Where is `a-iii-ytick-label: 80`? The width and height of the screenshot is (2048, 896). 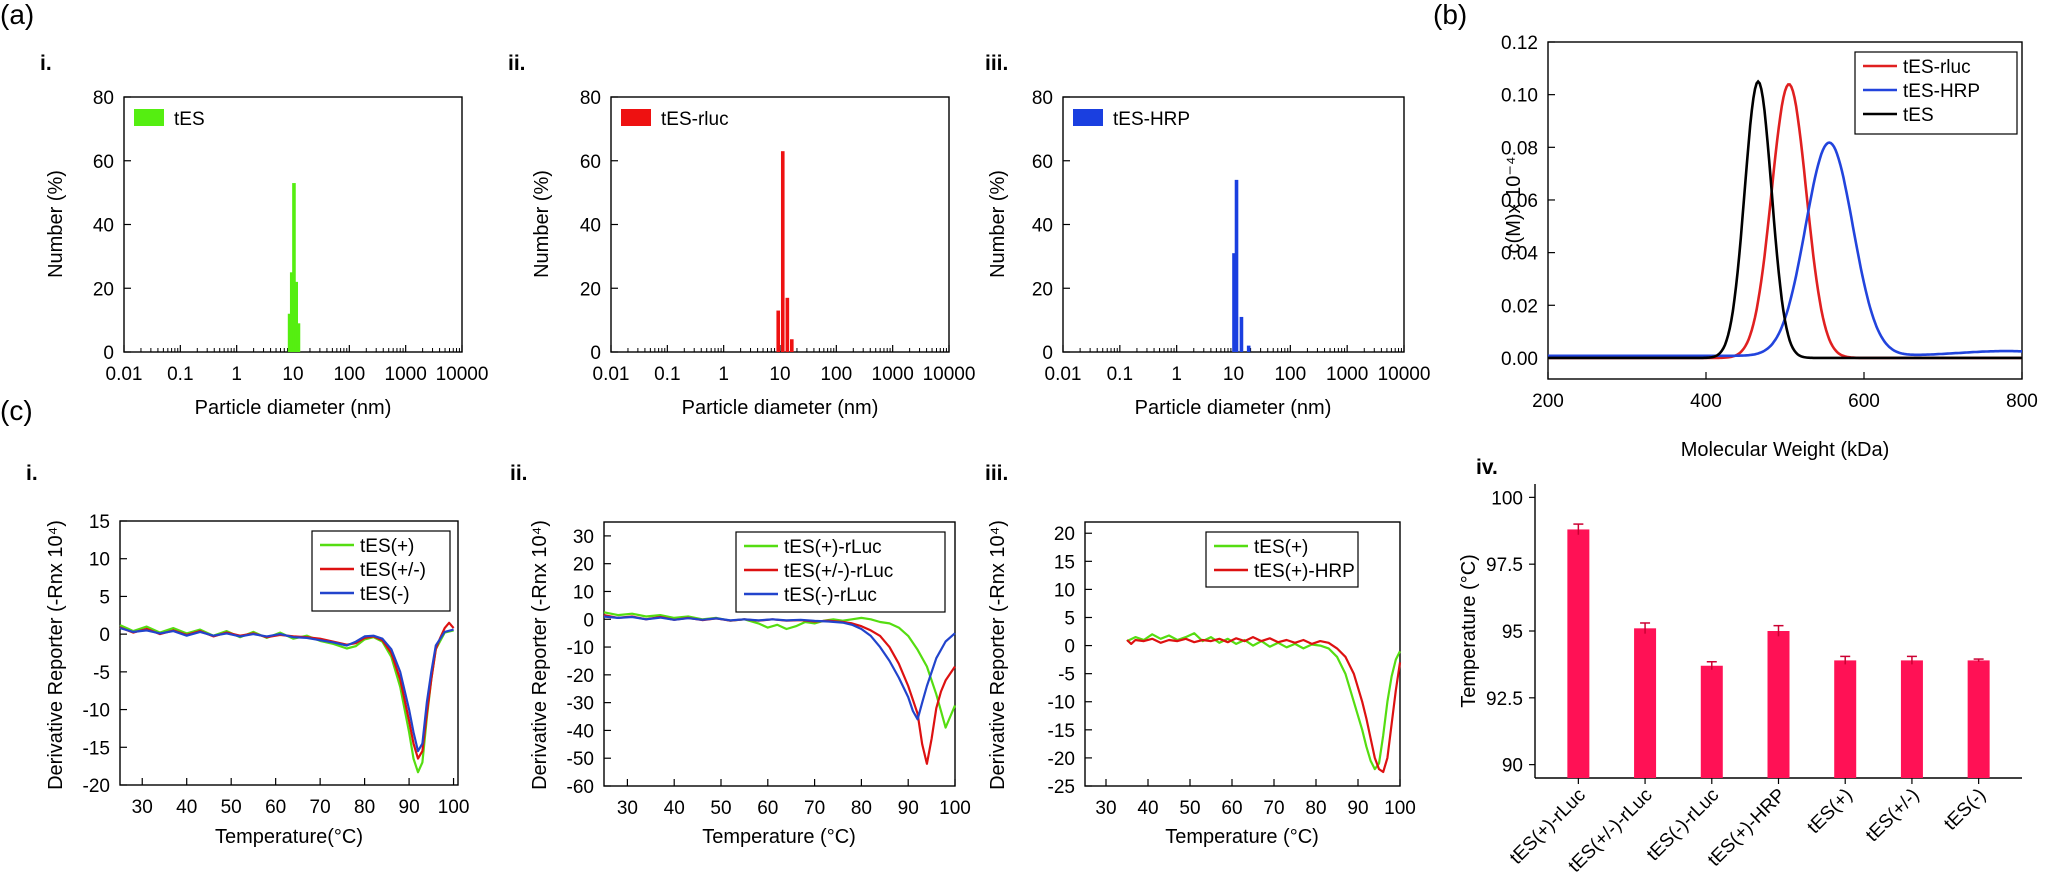 a-iii-ytick-label: 80 is located at coordinates (1042, 98).